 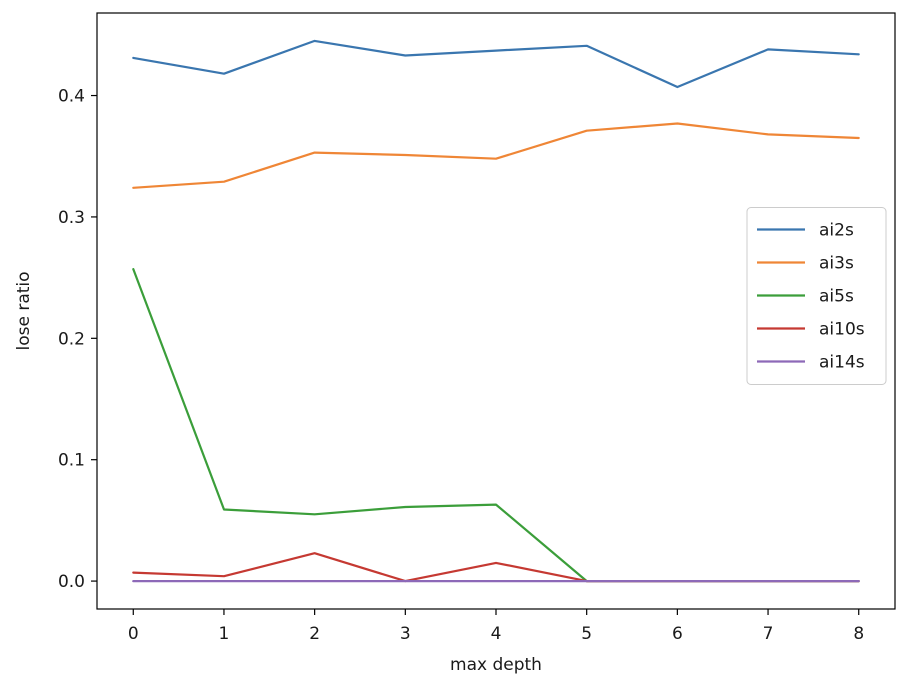 I want to click on legend-label-ai2s: ai2s, so click(x=836, y=231).